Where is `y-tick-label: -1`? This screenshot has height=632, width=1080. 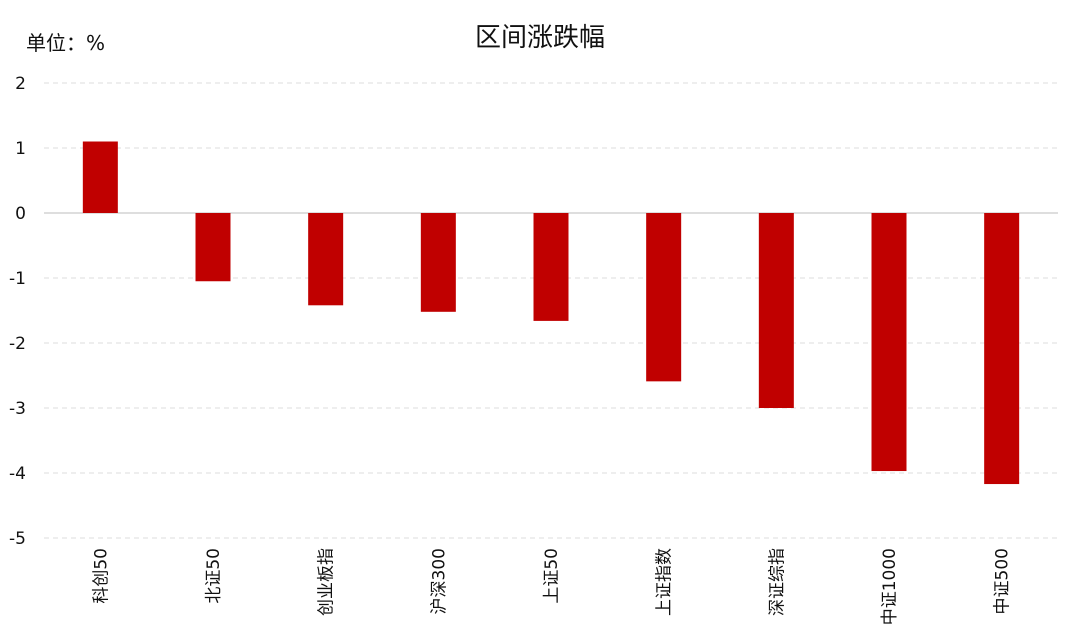 y-tick-label: -1 is located at coordinates (17, 279).